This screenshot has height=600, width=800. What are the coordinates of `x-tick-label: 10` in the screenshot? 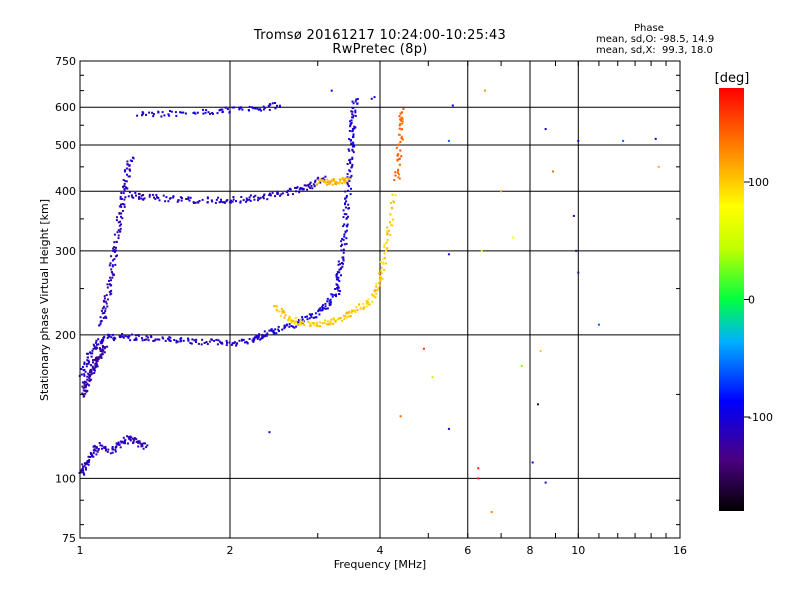 It's located at (578, 550).